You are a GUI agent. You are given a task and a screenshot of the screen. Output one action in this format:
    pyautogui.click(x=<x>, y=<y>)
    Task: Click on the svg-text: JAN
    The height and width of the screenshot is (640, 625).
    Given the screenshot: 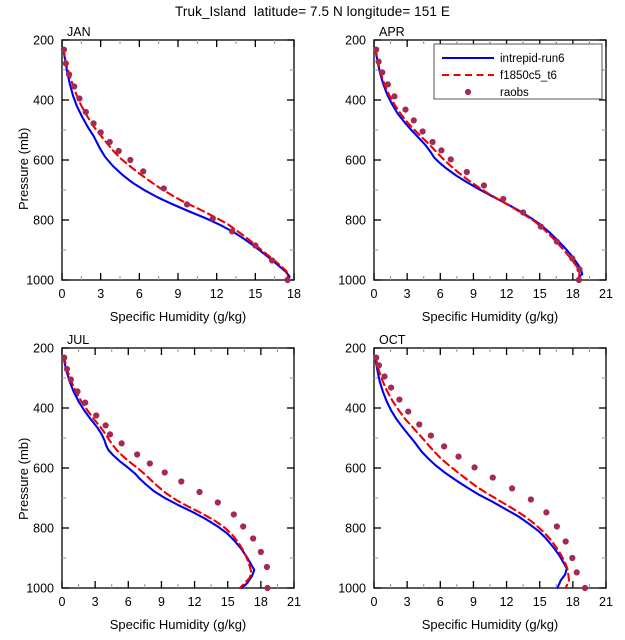 What is the action you would take?
    pyautogui.click(x=79, y=32)
    